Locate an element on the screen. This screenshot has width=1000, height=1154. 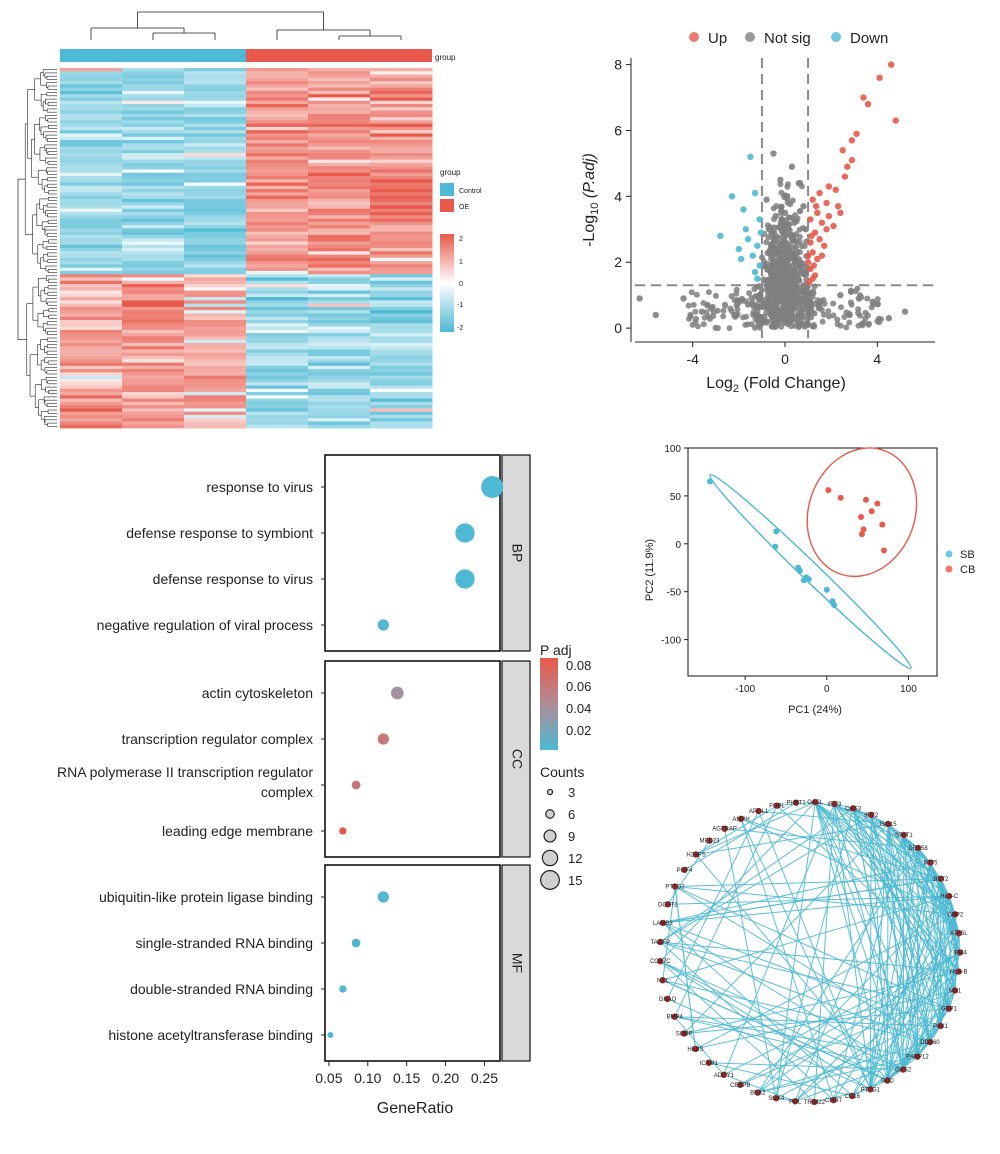
network-node-label: PARP12 is located at coordinates (917, 1058).